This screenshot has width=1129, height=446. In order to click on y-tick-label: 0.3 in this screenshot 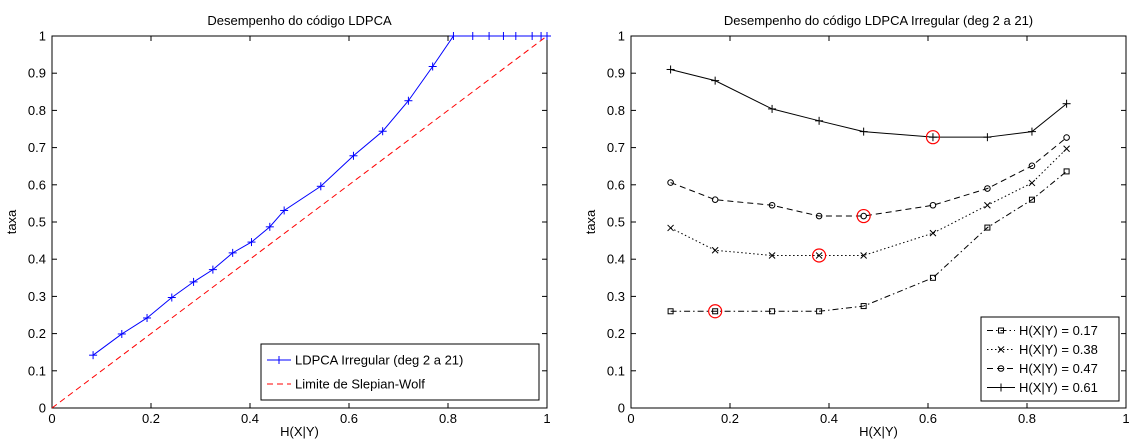, I will do `click(616, 296)`.